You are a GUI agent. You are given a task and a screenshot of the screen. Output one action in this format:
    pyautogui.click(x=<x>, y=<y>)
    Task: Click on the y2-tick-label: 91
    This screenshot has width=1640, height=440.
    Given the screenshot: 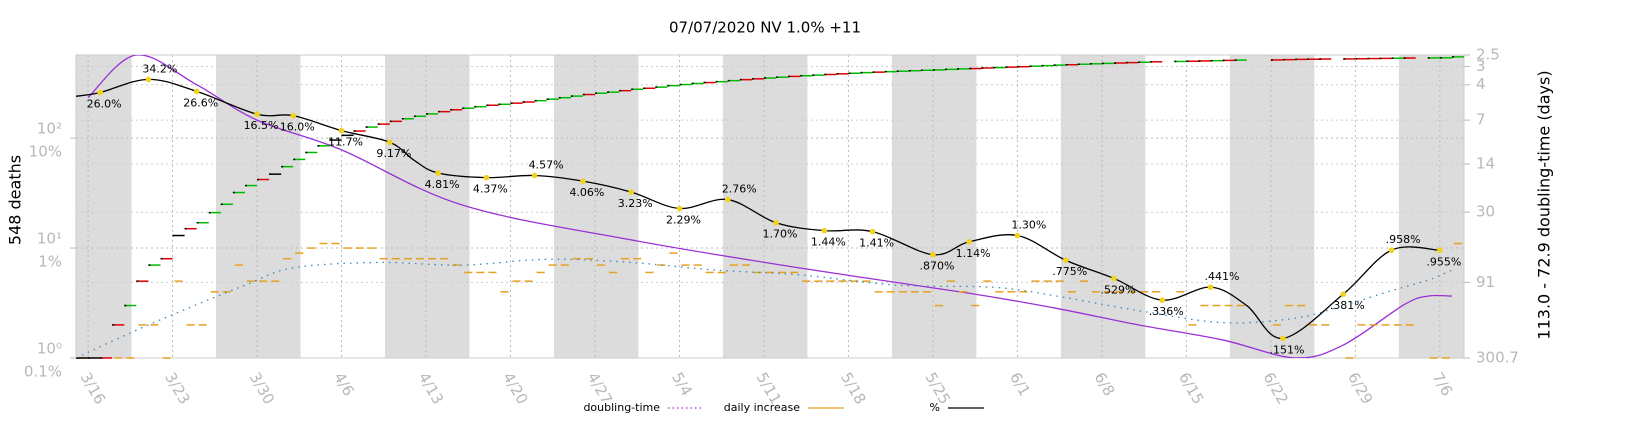 What is the action you would take?
    pyautogui.click(x=1485, y=282)
    